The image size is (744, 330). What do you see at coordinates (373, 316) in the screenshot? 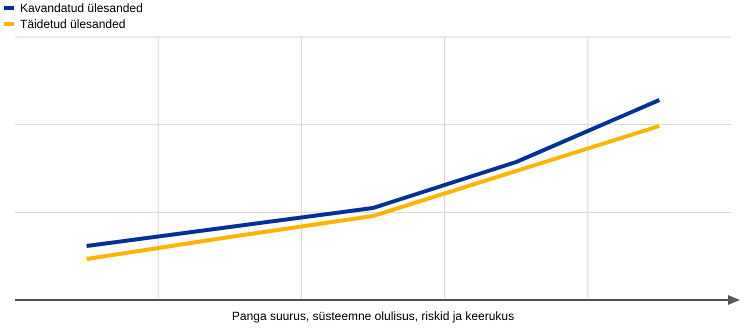
I see `x-axis-title: Panga suurus, süsteemne olulisus, riskid ja keerukus` at bounding box center [373, 316].